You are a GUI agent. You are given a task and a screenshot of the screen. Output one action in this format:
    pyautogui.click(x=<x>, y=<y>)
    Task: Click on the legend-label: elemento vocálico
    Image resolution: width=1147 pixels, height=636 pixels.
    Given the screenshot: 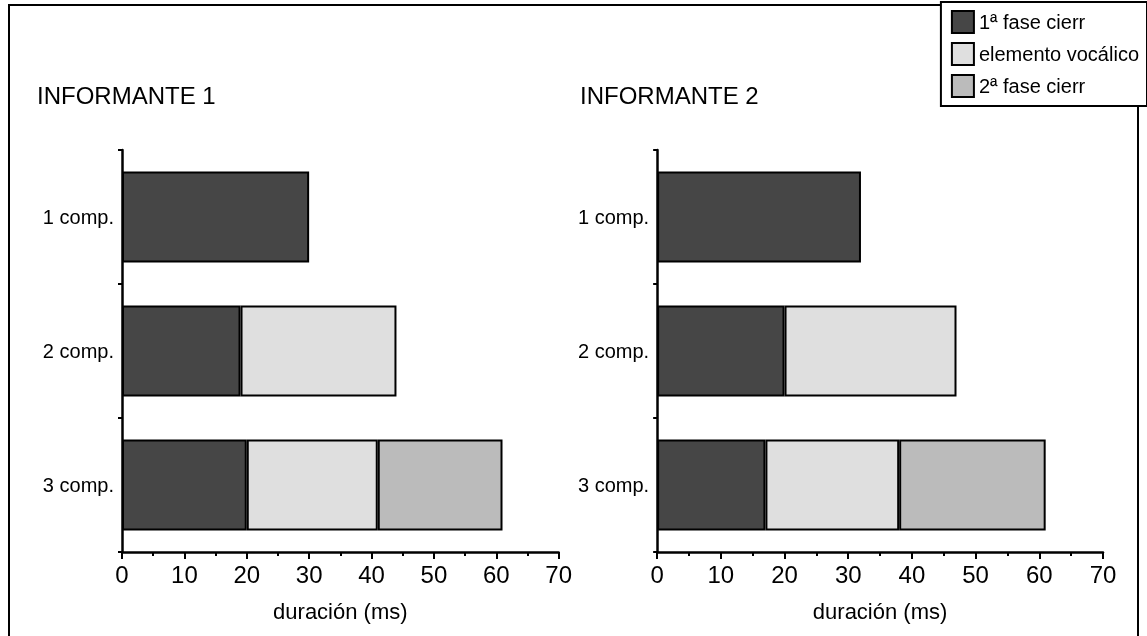 What is the action you would take?
    pyautogui.click(x=1059, y=54)
    